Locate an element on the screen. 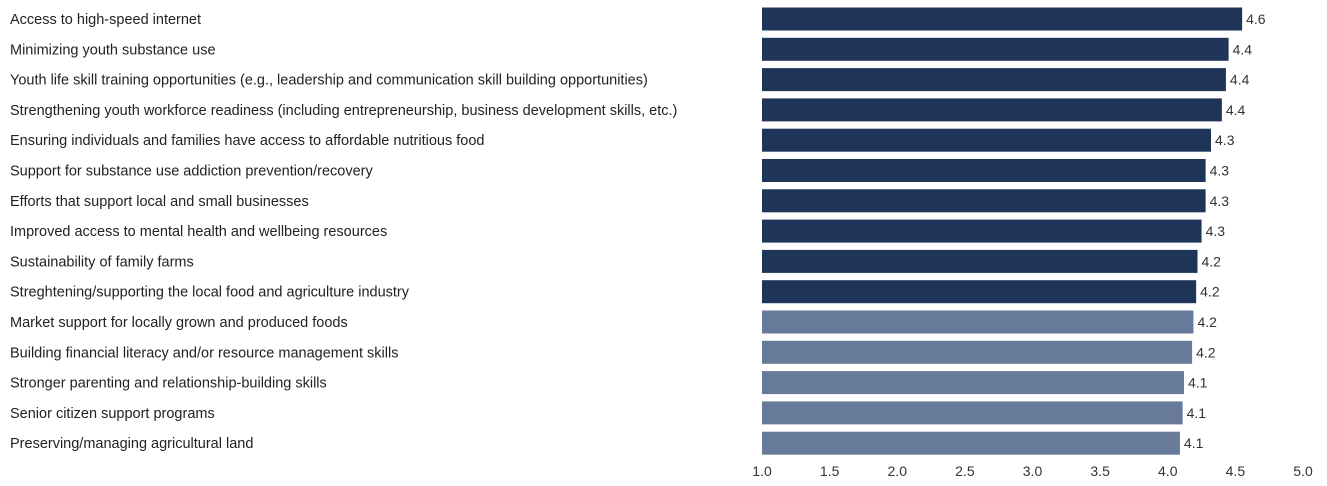 The image size is (1327, 486). x-axis-tick-labels: 1.0 1.5 2.0 2.5 3.0 3.5 4.0 4.5 5.0 is located at coordinates (1032, 471).